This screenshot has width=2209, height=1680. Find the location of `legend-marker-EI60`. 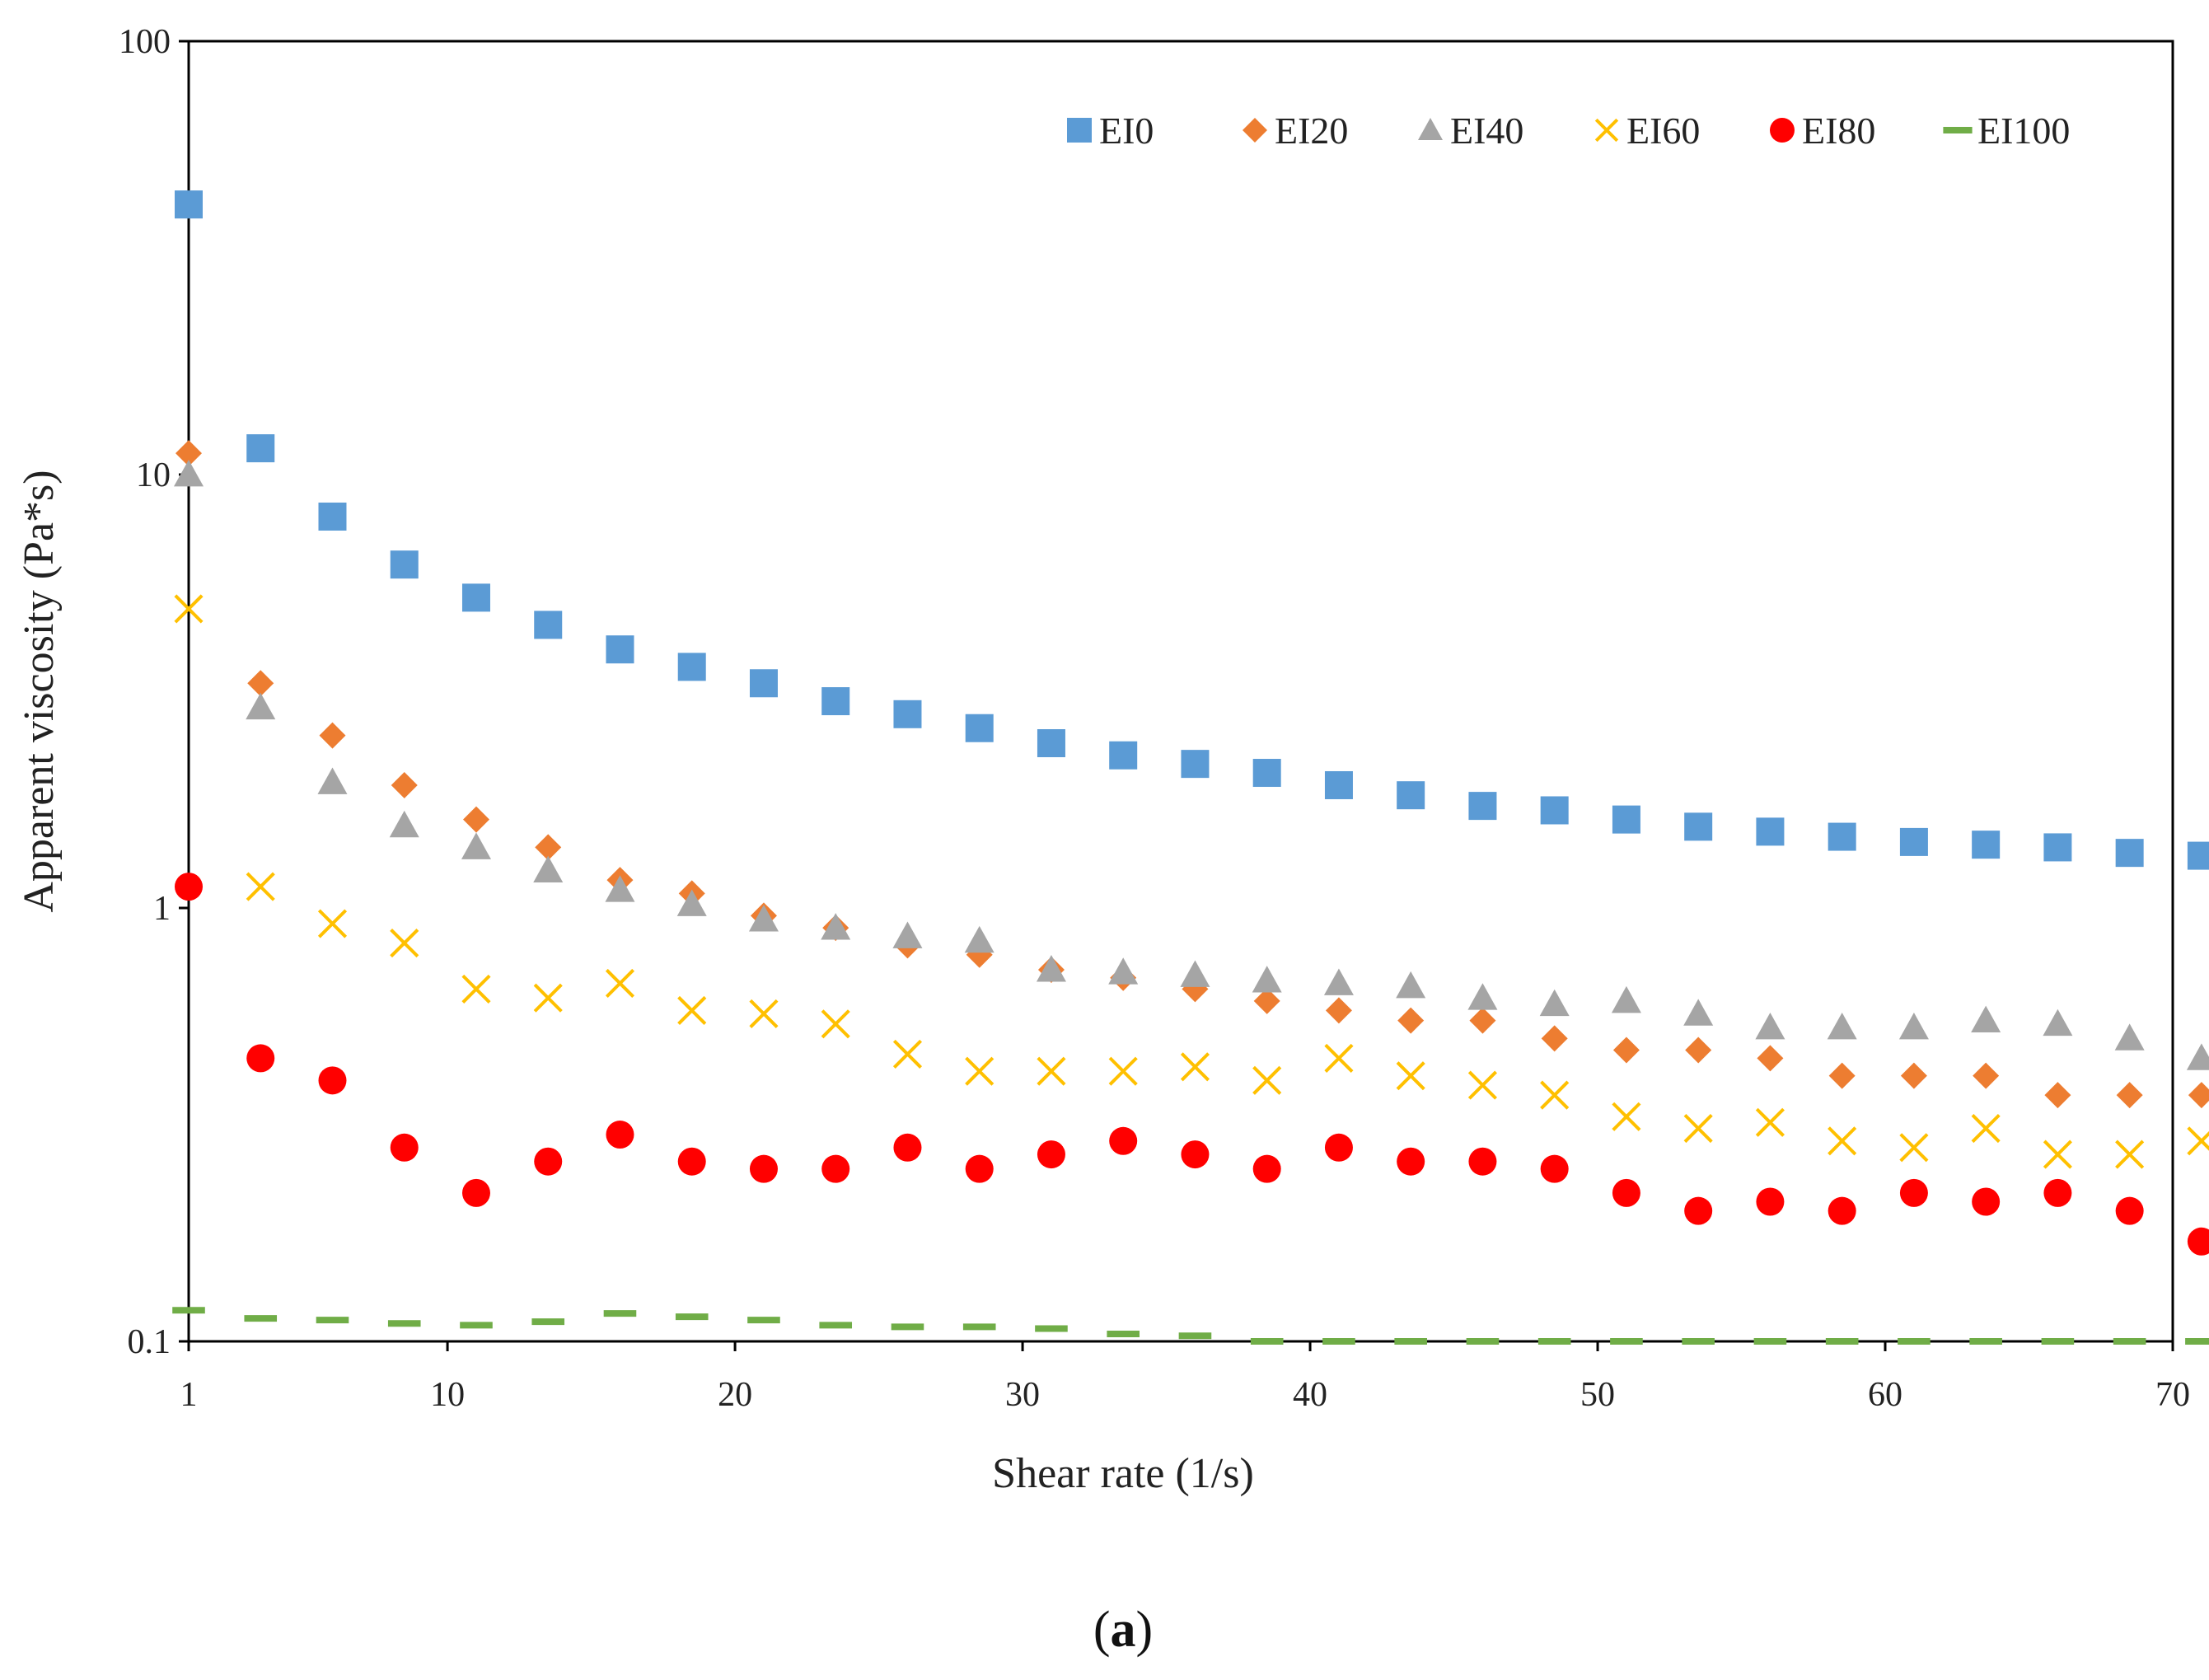

legend-marker-EI60 is located at coordinates (1607, 130).